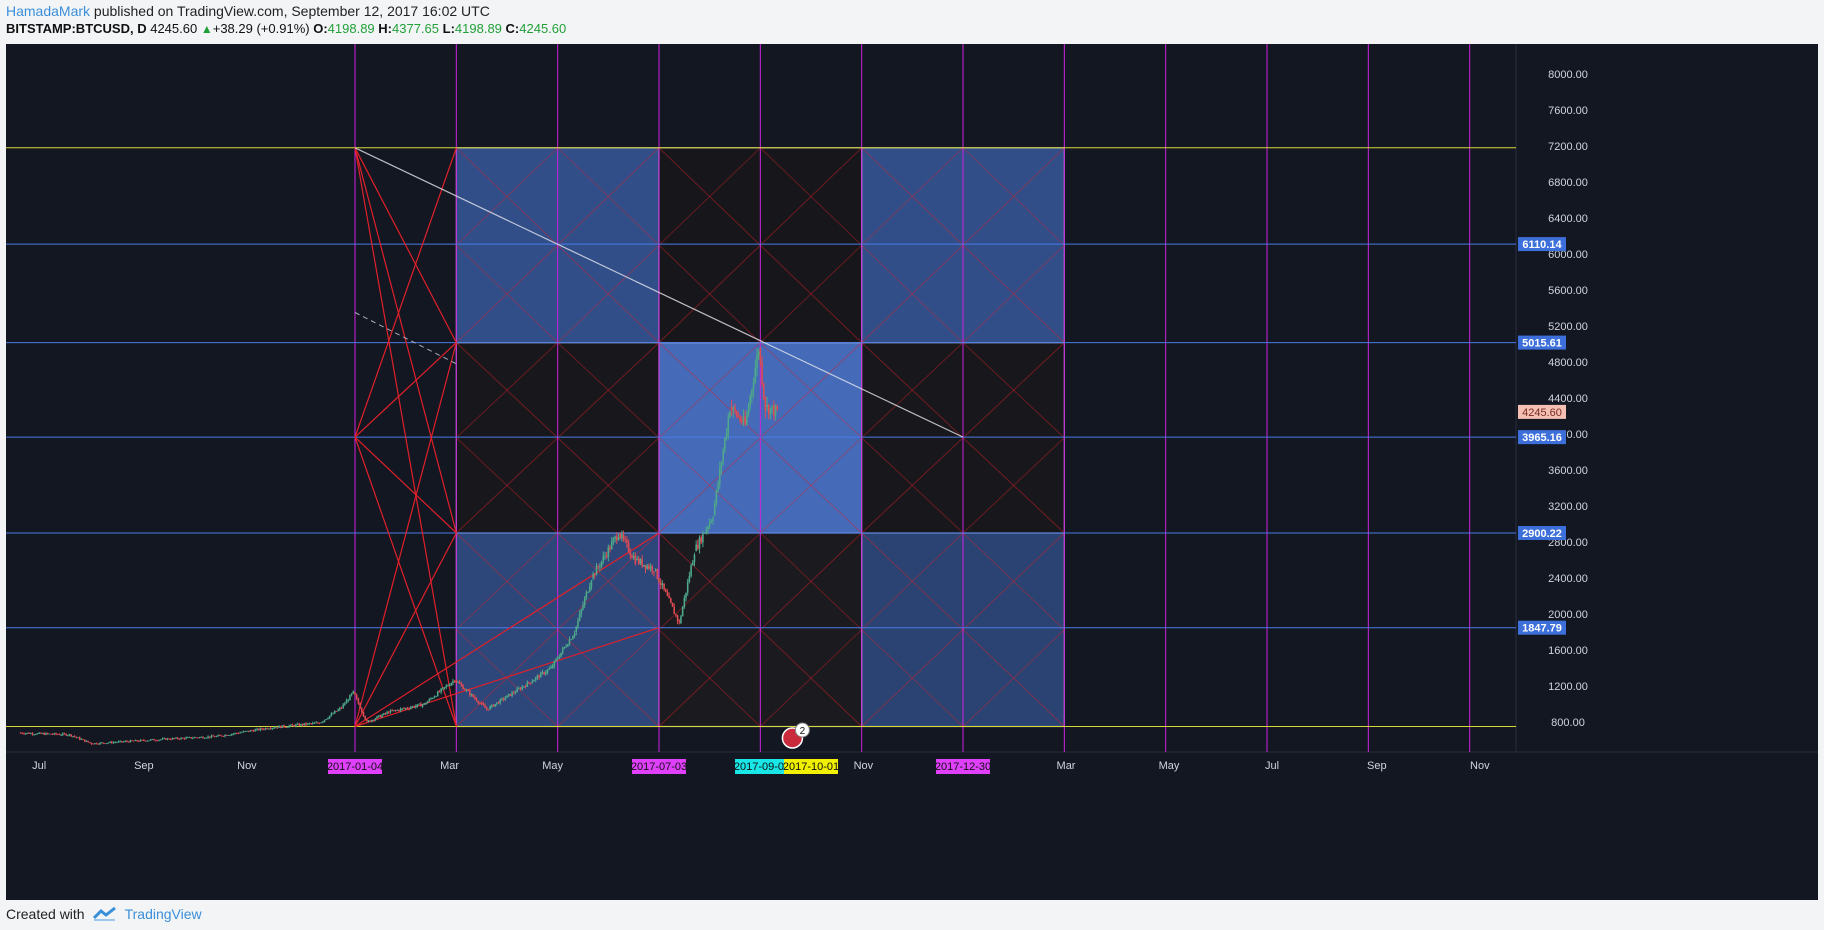 The height and width of the screenshot is (930, 1824). I want to click on date-highlight-badge, so click(811, 766).